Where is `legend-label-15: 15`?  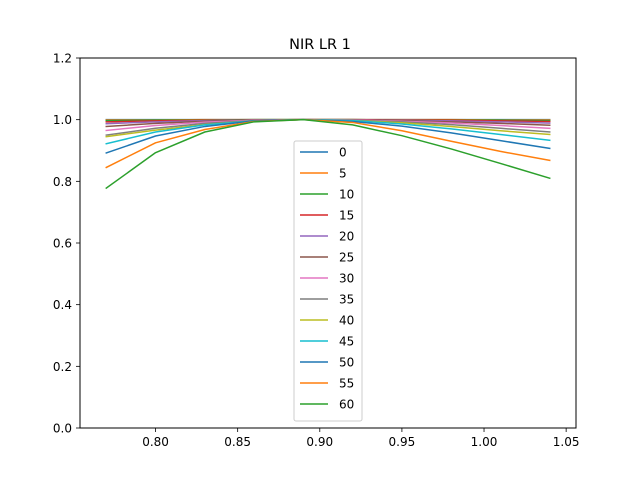
legend-label-15: 15 is located at coordinates (346, 216).